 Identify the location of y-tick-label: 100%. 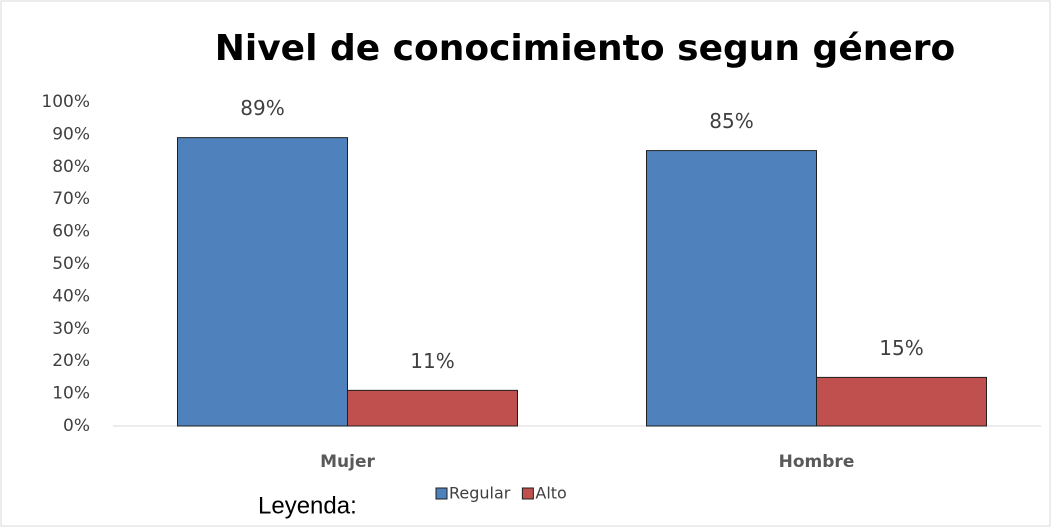
(65, 102).